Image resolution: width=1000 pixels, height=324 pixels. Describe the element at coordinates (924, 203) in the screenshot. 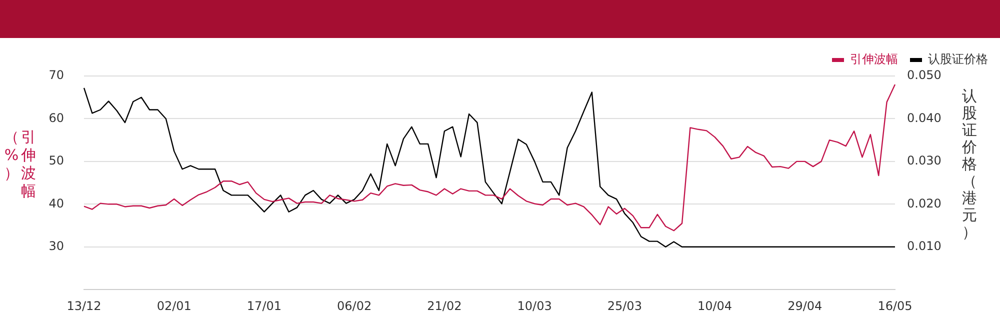

I see `y2-tick-label: 0.020` at that location.